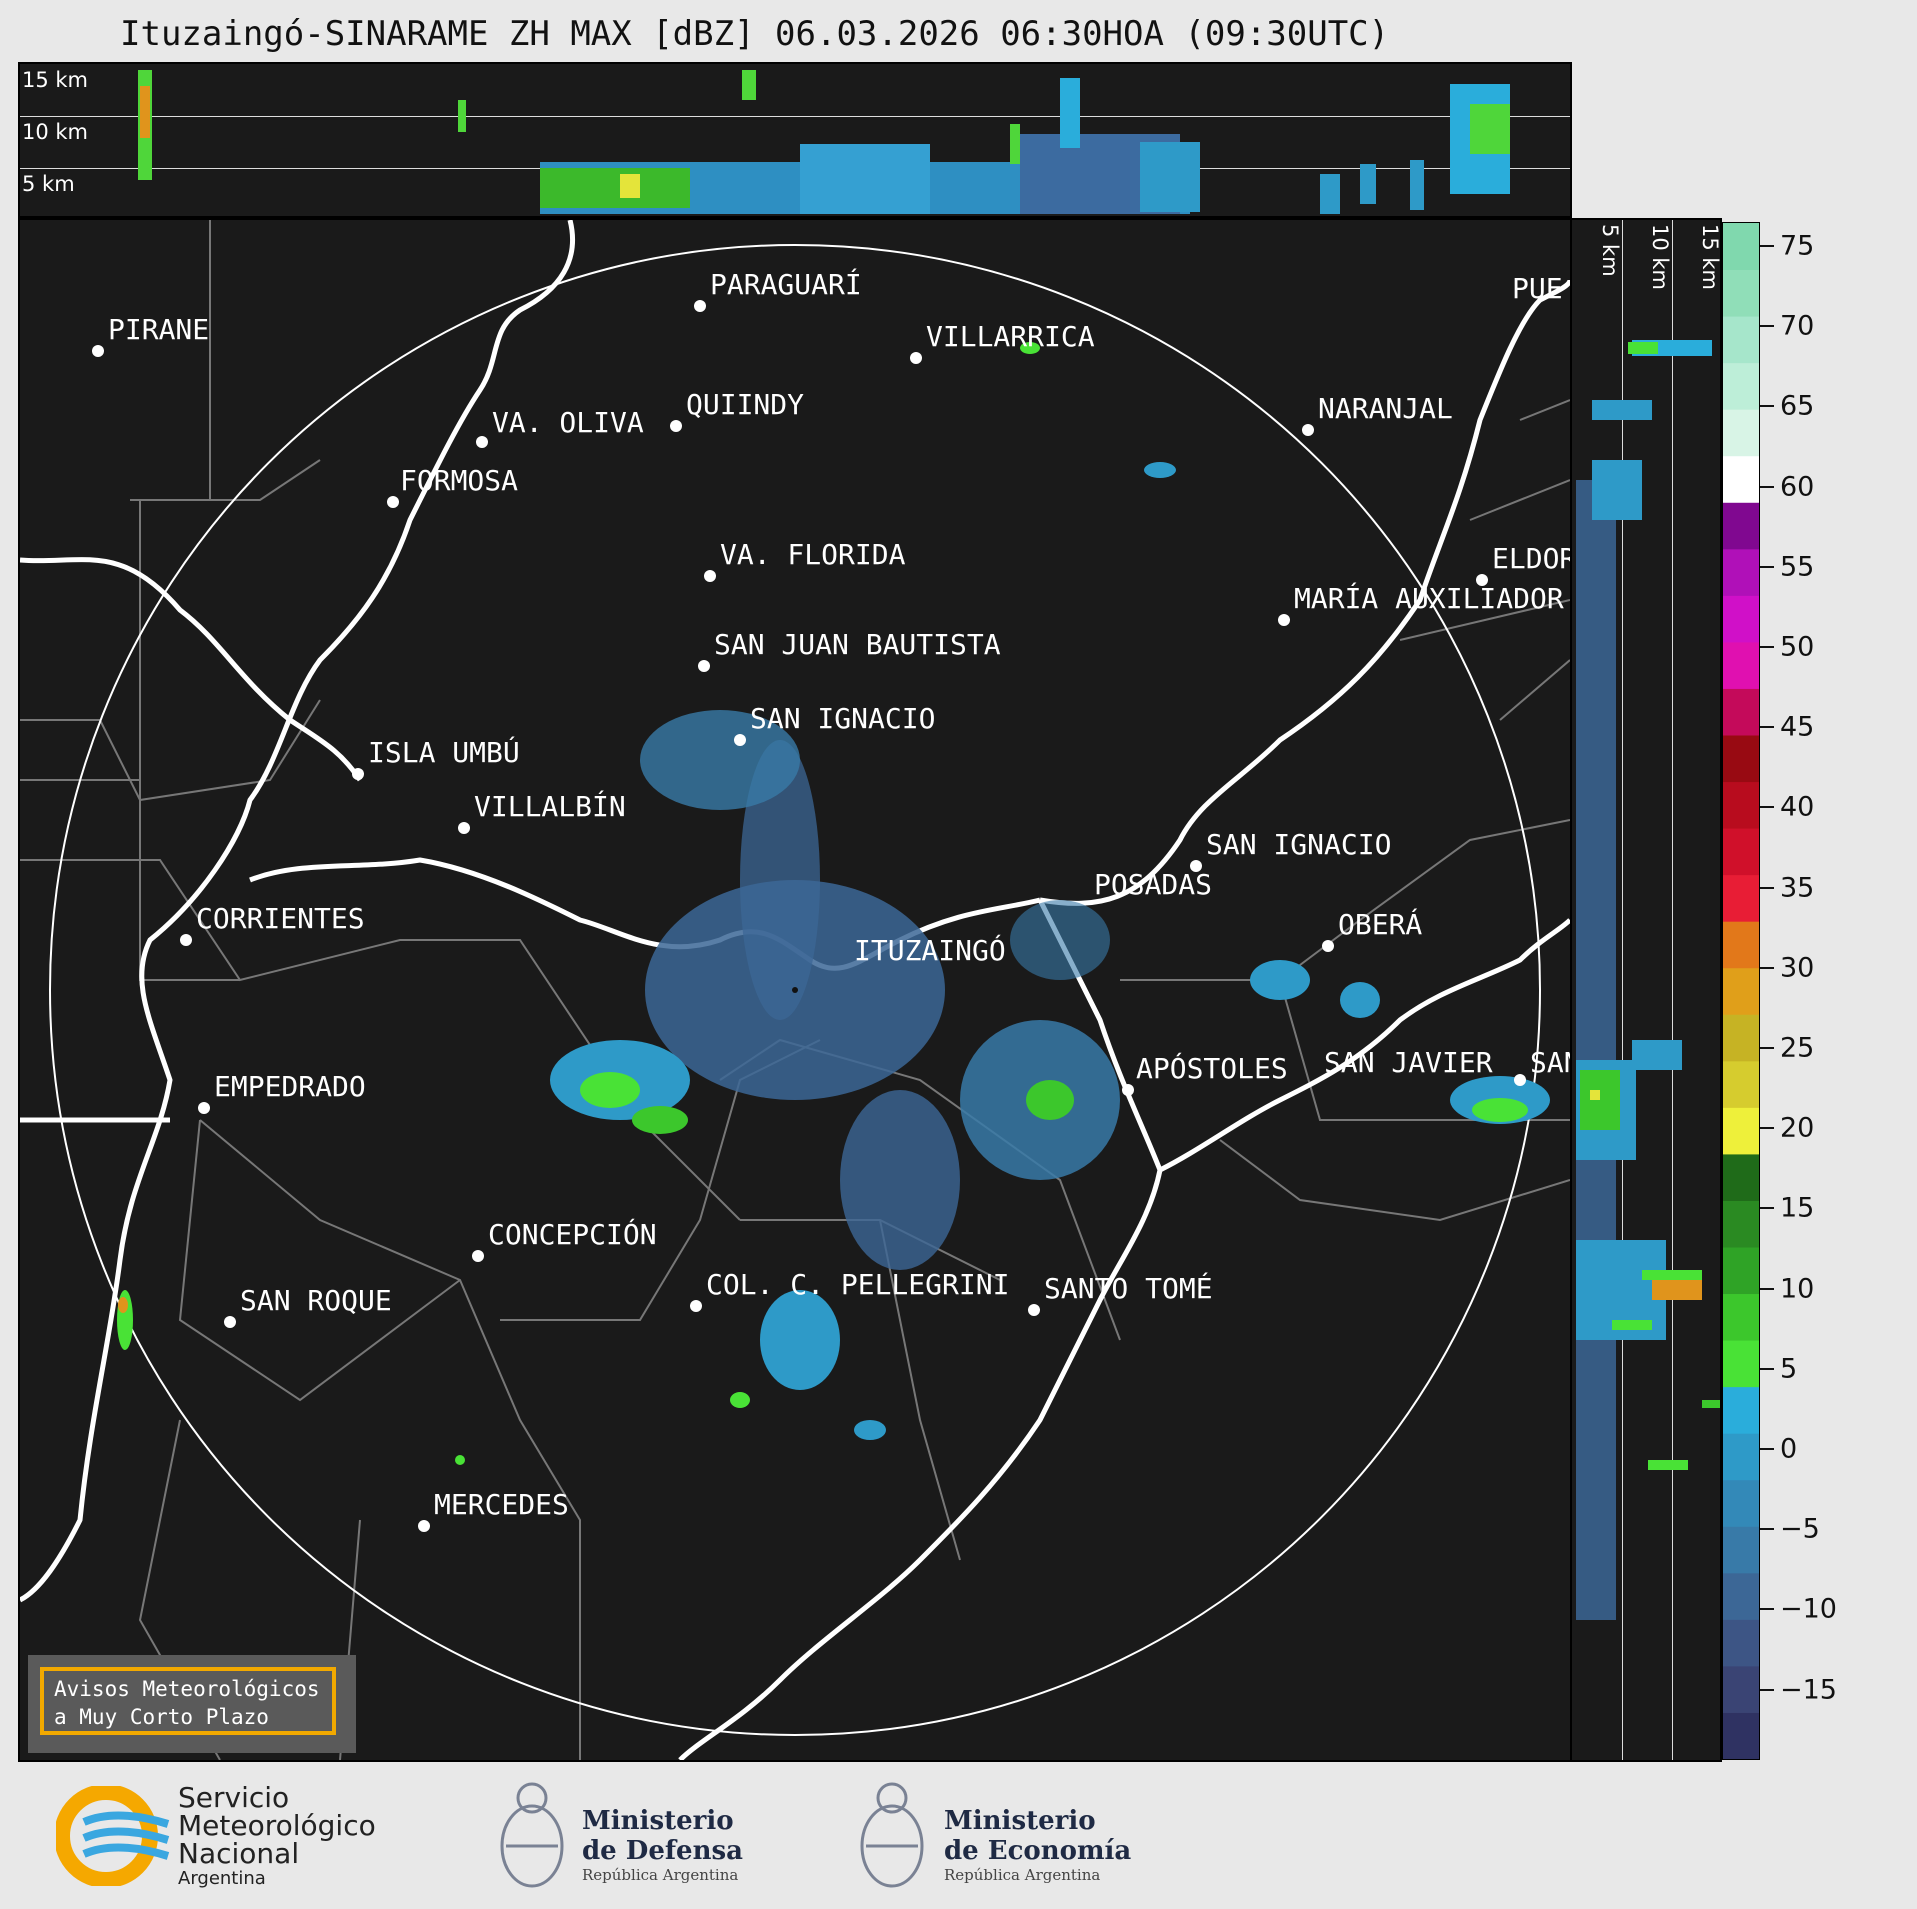 This screenshot has width=1917, height=1909. I want to click on city-label-apostoles: APÓSTOLES, so click(1212, 1068).